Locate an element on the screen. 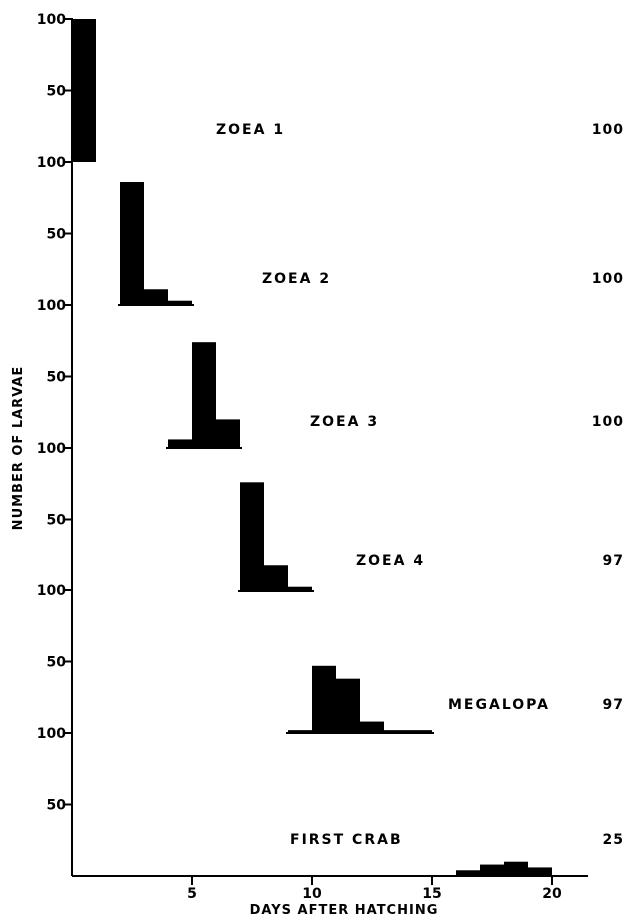  percent-label-panel-3: 100 is located at coordinates (608, 422).